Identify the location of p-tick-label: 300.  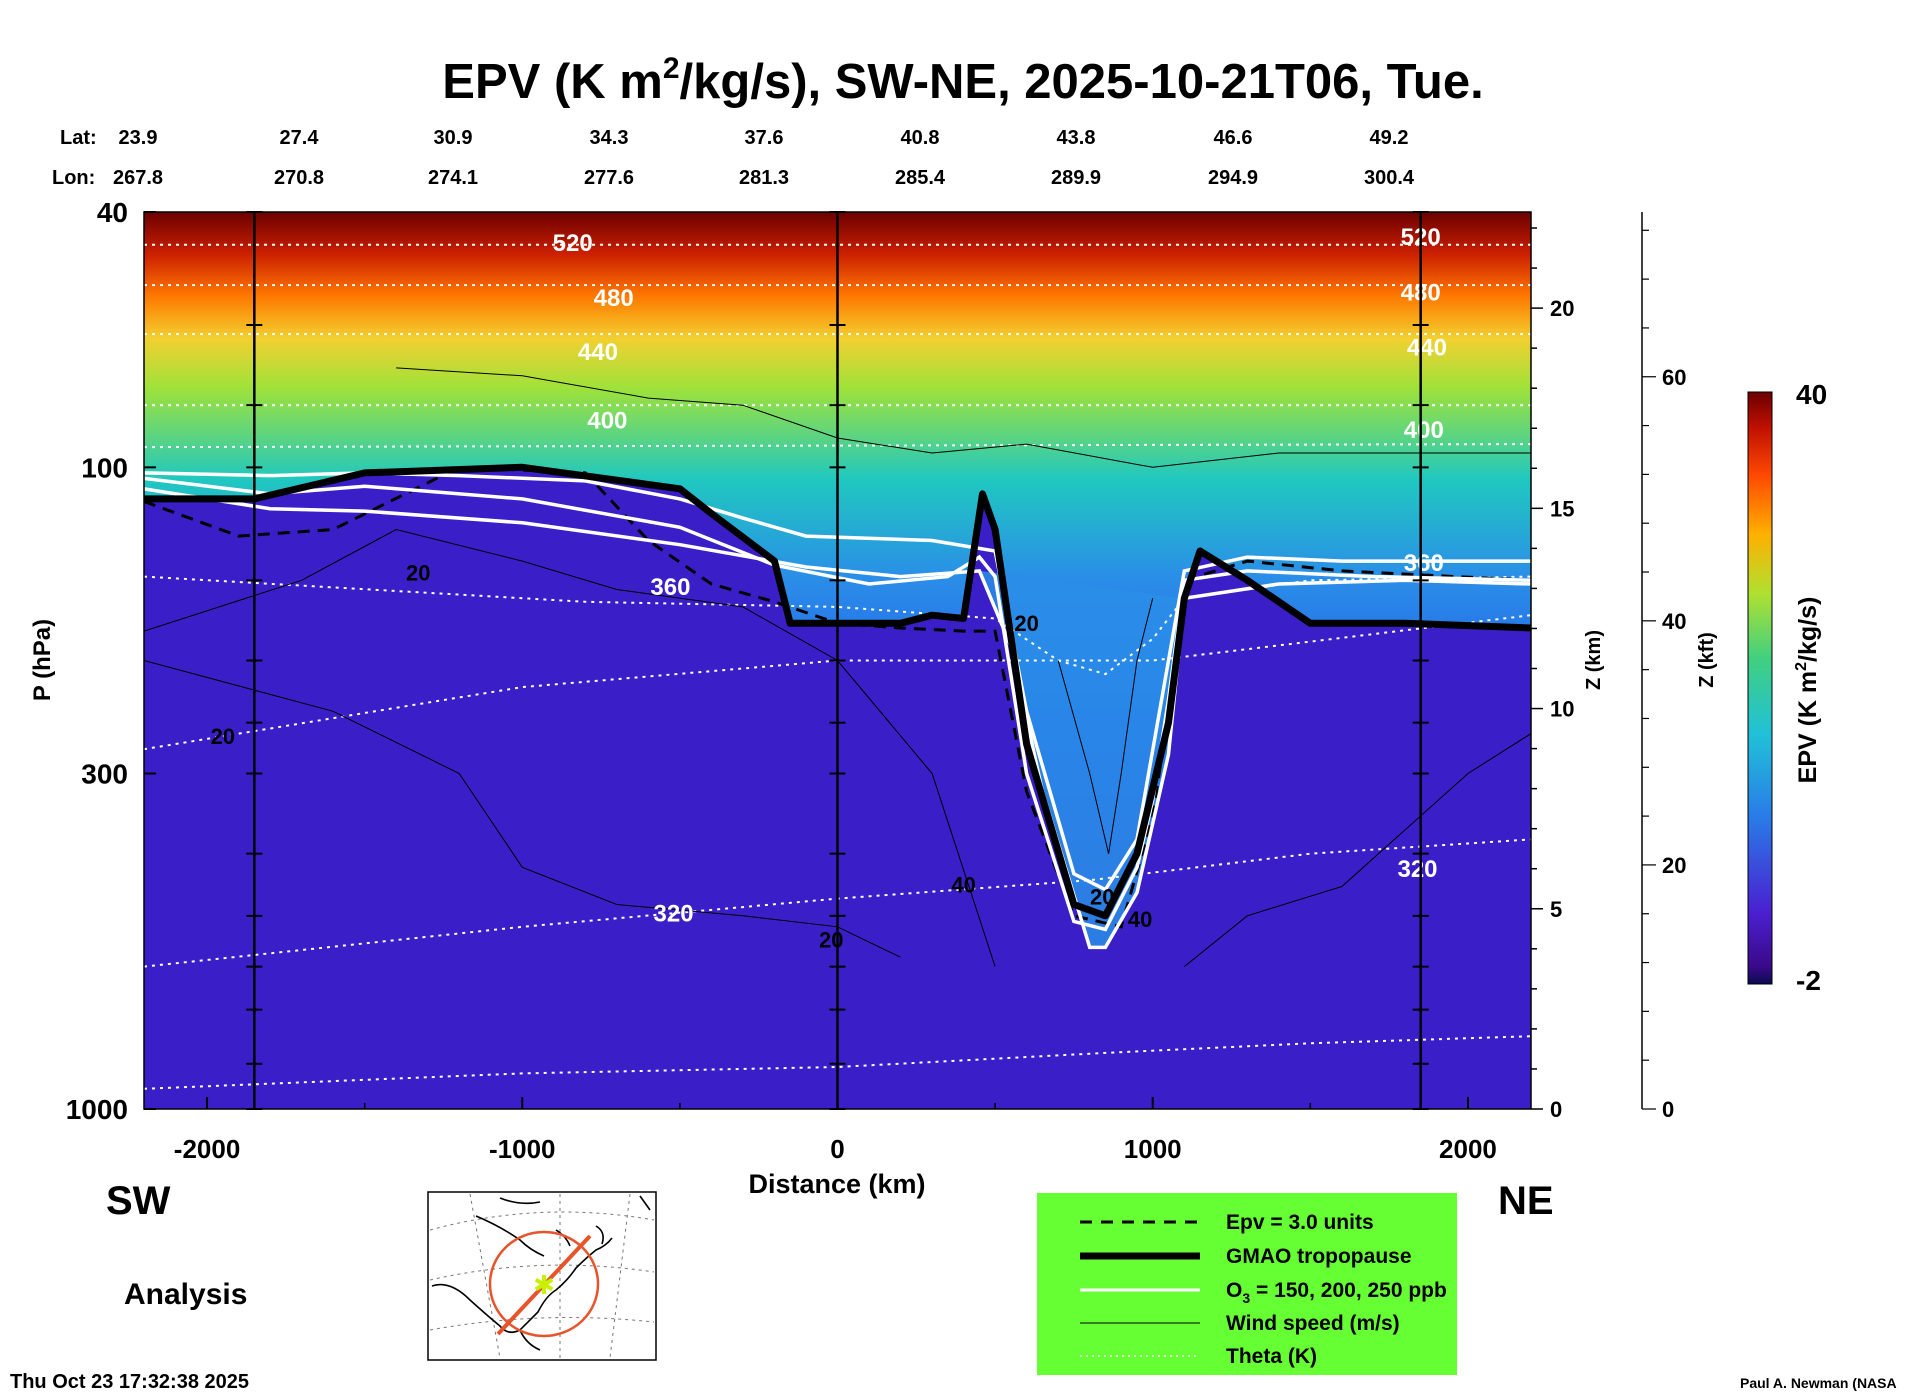
(104, 773).